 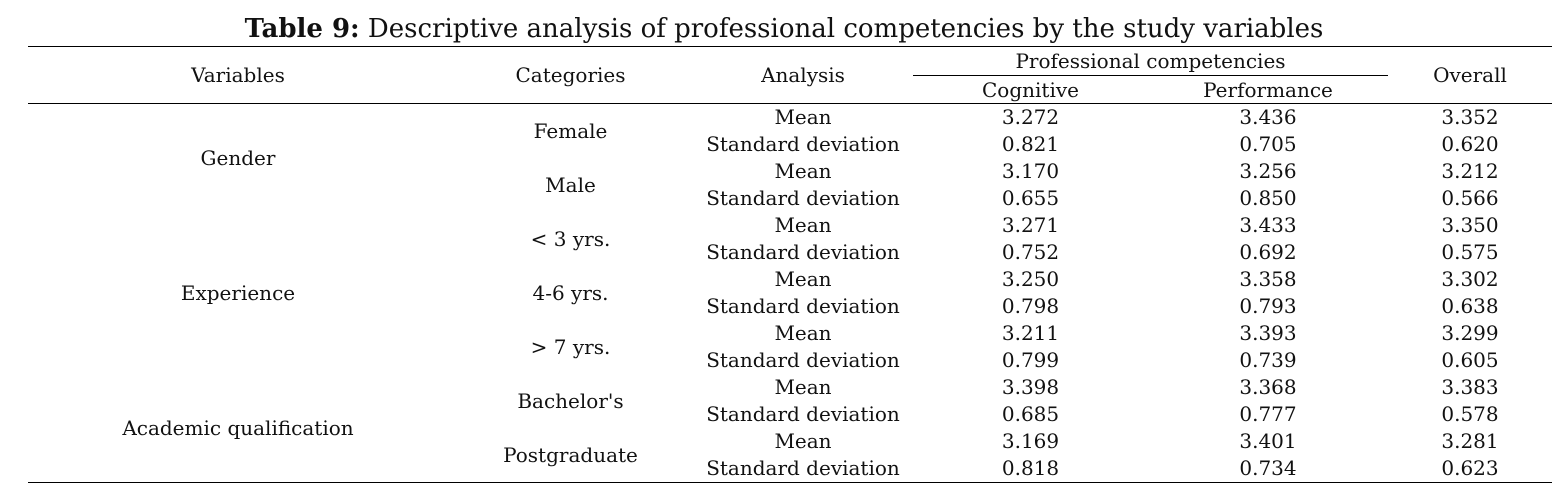 I want to click on table-row: Standard deviation 0.821 0.705 0.620, so click(x=790, y=144).